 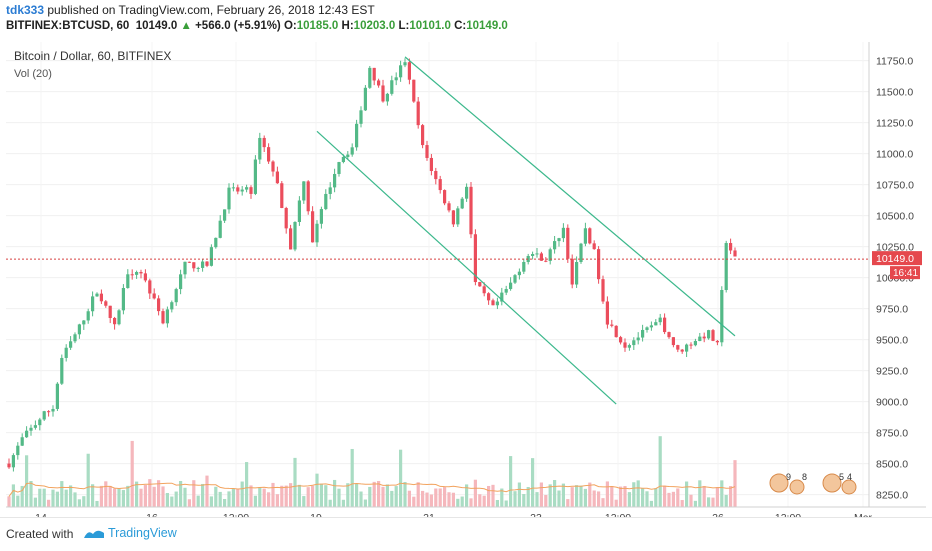 I want to click on volume-ma-line, so click(x=372, y=489).